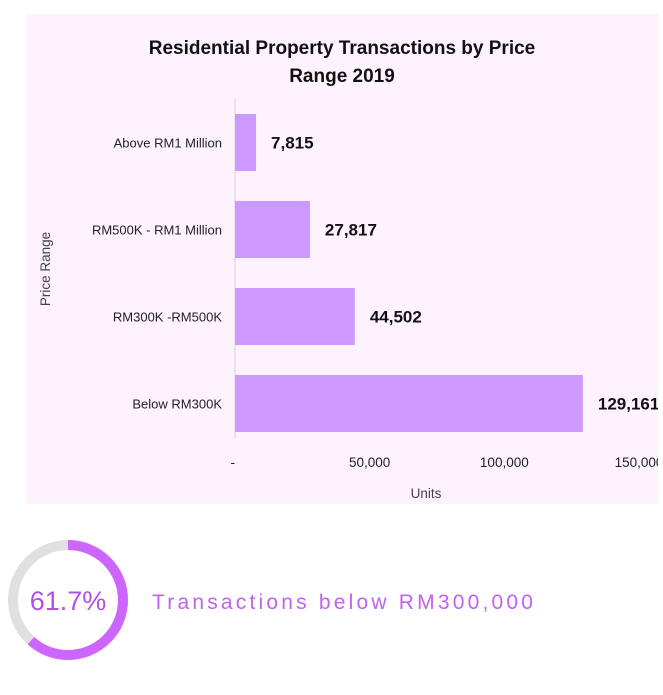 This screenshot has height=695, width=663. I want to click on category-label-0: Above RM1 Million, so click(168, 143).